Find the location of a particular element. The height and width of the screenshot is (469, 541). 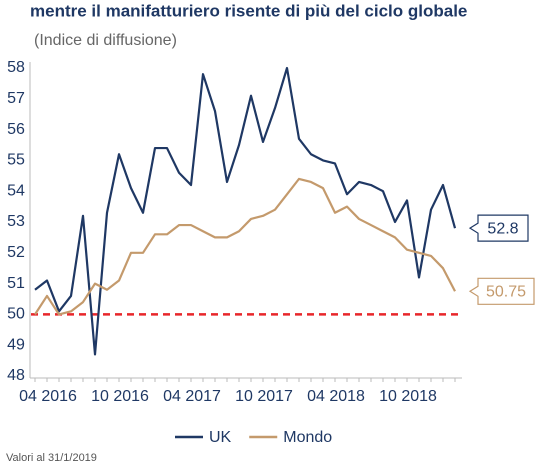

y-tick-label: 51 is located at coordinates (16, 283).